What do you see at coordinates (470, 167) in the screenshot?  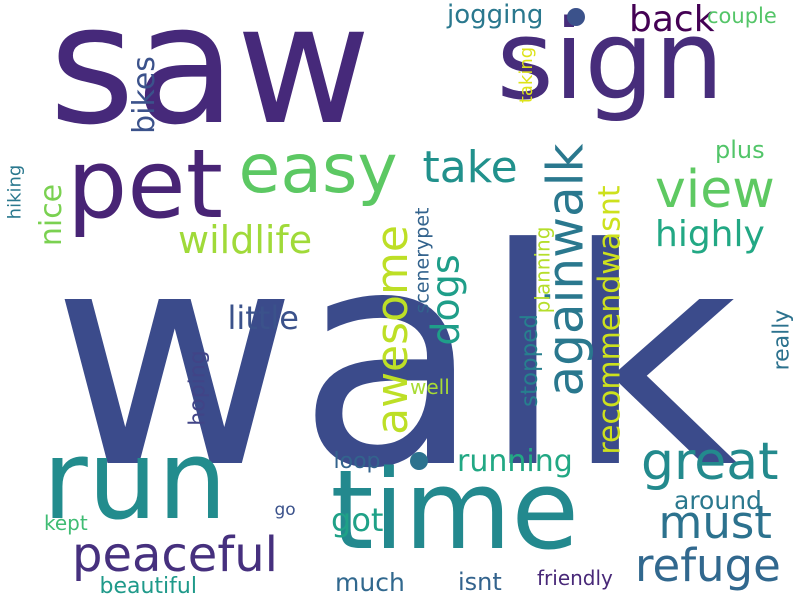 I see `word-take: take` at bounding box center [470, 167].